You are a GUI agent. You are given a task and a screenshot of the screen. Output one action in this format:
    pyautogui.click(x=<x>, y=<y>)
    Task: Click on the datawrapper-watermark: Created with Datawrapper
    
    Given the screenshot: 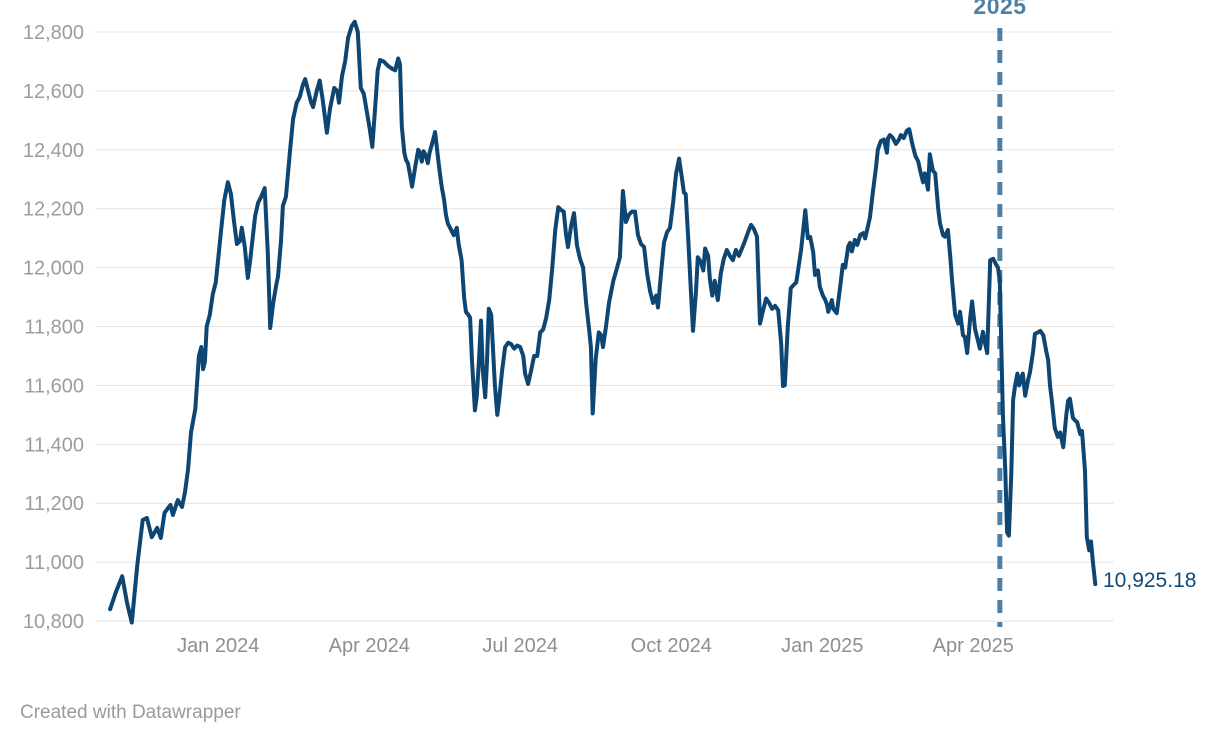 What is the action you would take?
    pyautogui.click(x=130, y=712)
    